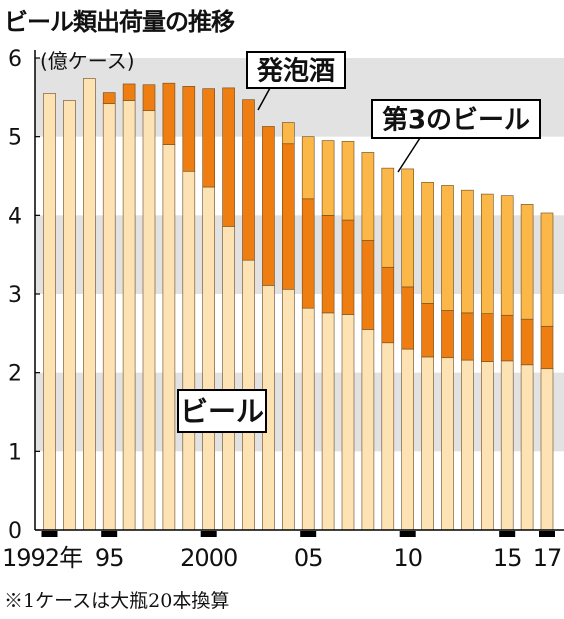 The width and height of the screenshot is (564, 619). Describe the element at coordinates (547, 558) in the screenshot. I see `x-tick-label: 17` at that location.